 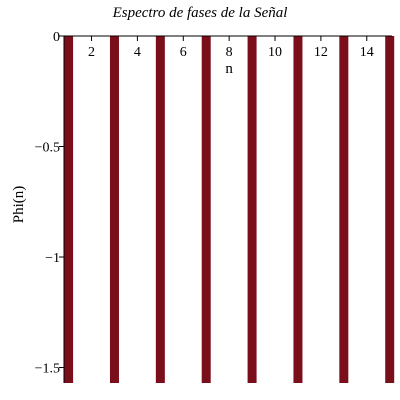 What do you see at coordinates (321, 52) in the screenshot?
I see `x-tick-label: 12` at bounding box center [321, 52].